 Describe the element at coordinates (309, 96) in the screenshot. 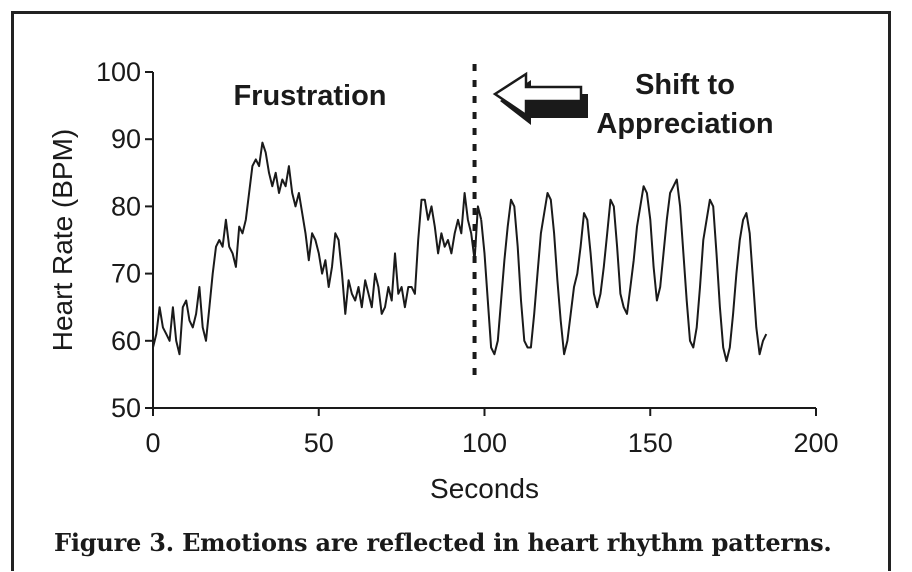

I see `frustration-label: Frustration` at that location.